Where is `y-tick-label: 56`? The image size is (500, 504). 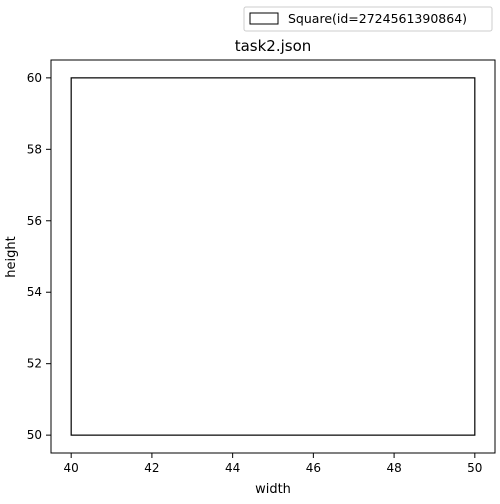 y-tick-label: 56 is located at coordinates (34, 221).